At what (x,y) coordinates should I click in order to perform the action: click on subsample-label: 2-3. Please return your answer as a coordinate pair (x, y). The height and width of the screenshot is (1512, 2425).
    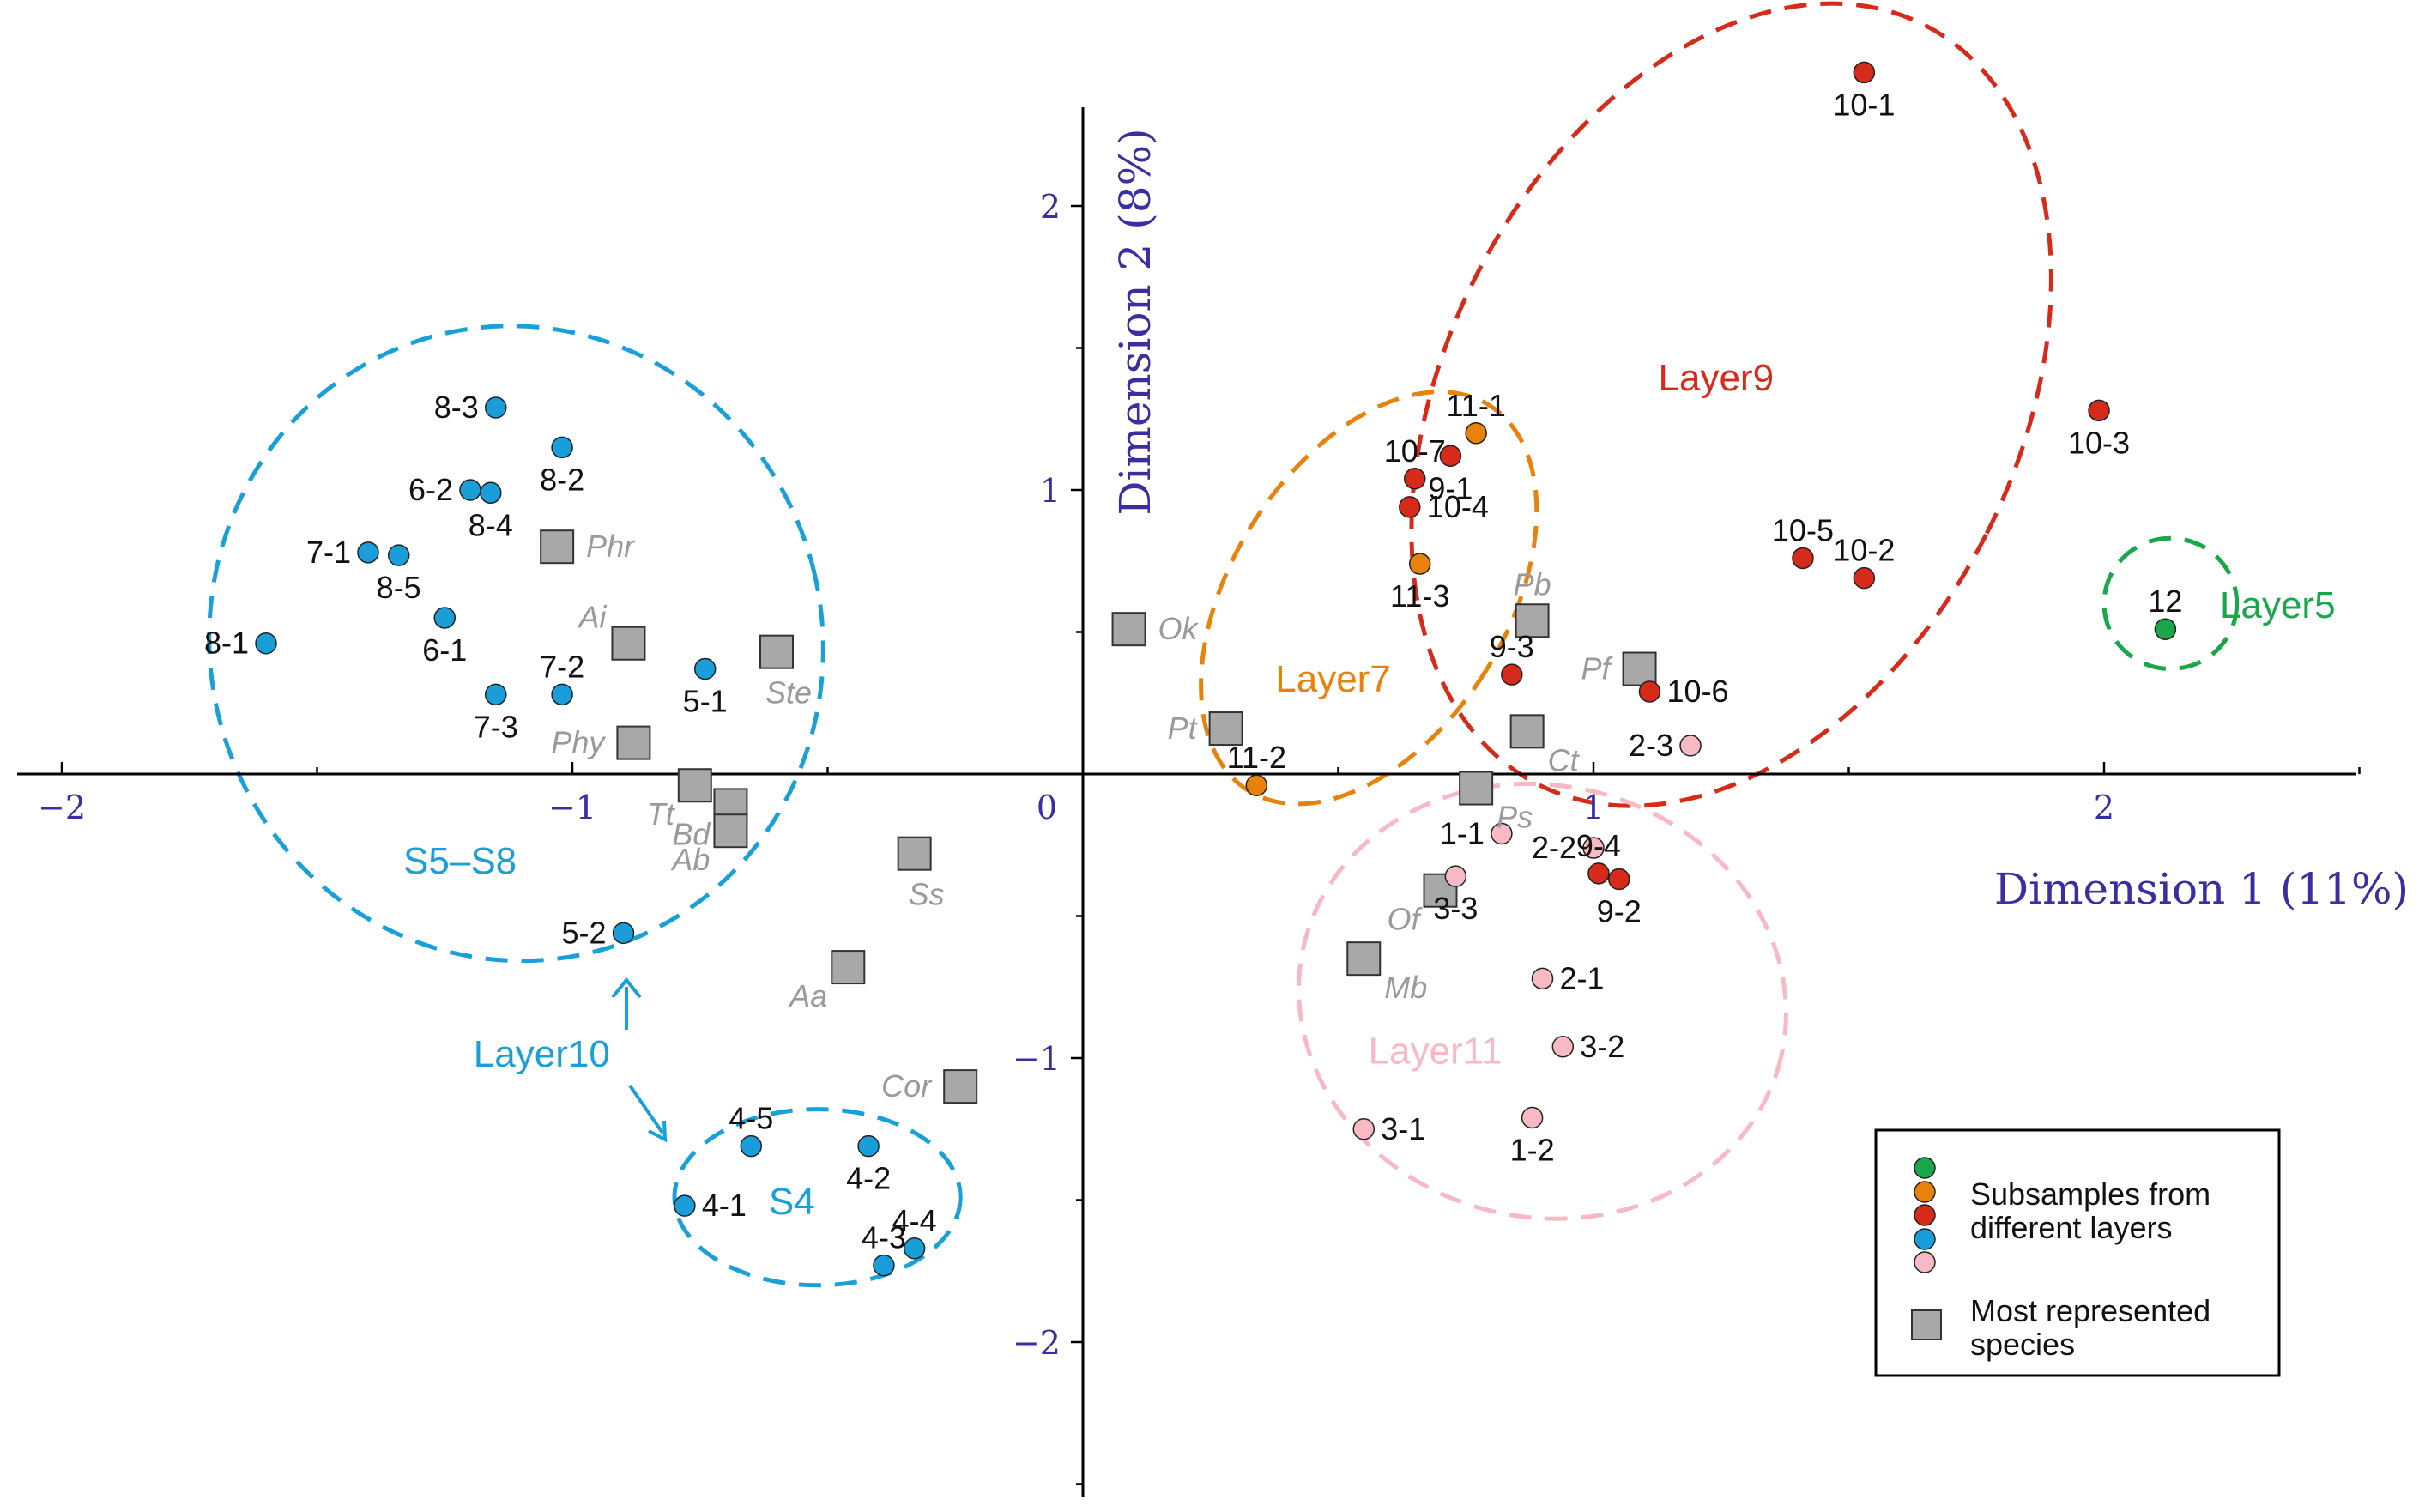
    Looking at the image, I should click on (1651, 745).